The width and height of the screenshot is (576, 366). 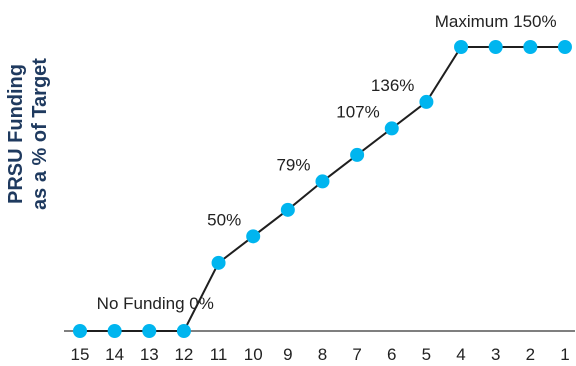 I want to click on x-tick-8: 8, so click(x=322, y=354).